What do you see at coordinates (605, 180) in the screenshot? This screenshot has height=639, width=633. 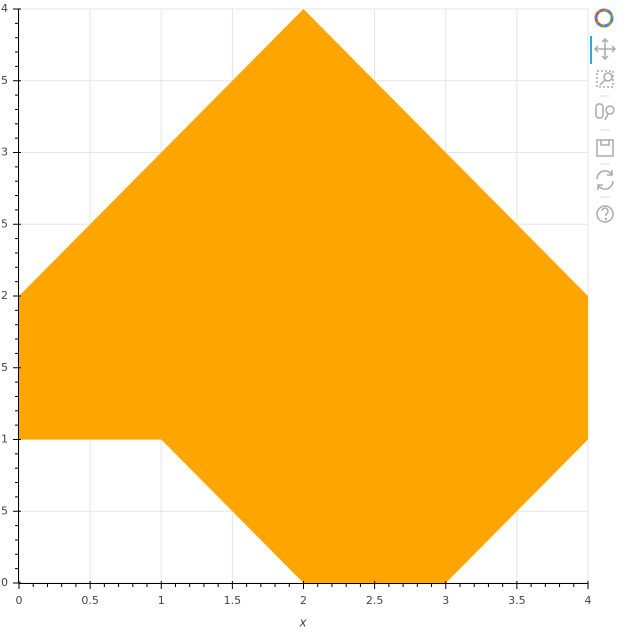 I see `reset-tool` at bounding box center [605, 180].